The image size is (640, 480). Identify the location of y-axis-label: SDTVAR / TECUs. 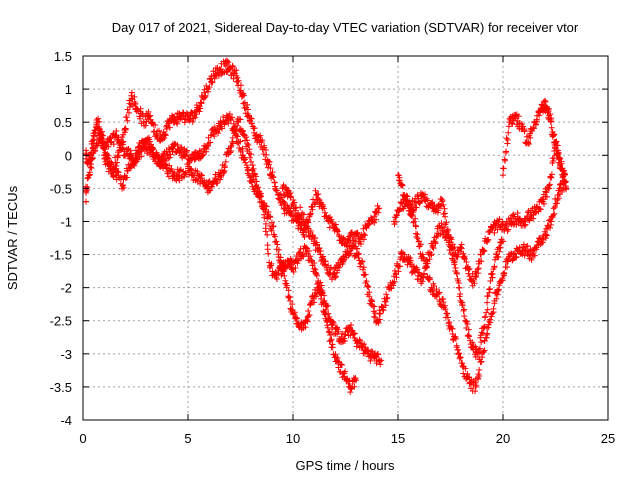
(12, 237).